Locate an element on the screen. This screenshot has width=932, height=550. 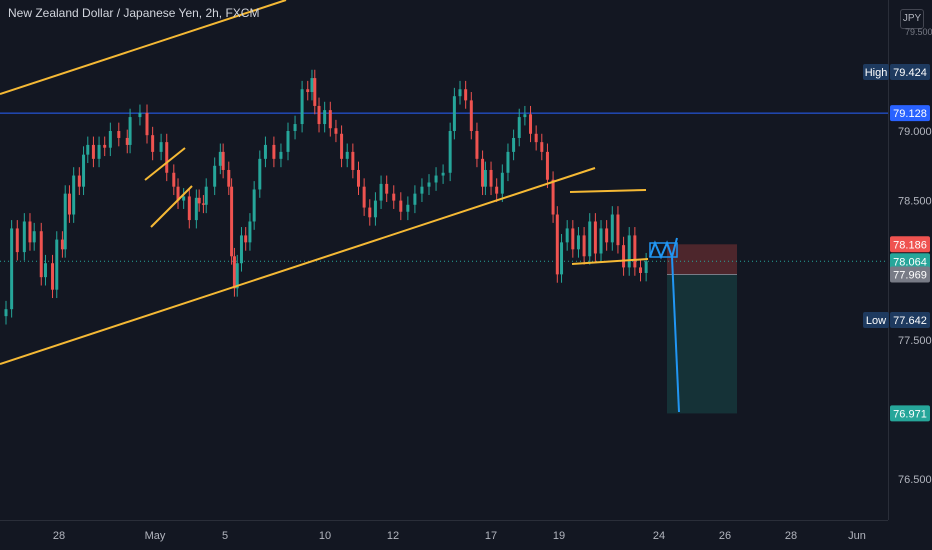
price-label-value: 79.424 is located at coordinates (910, 73).